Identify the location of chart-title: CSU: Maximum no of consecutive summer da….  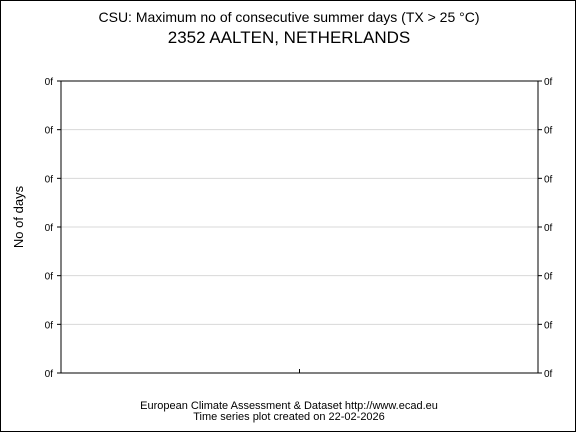
(289, 17).